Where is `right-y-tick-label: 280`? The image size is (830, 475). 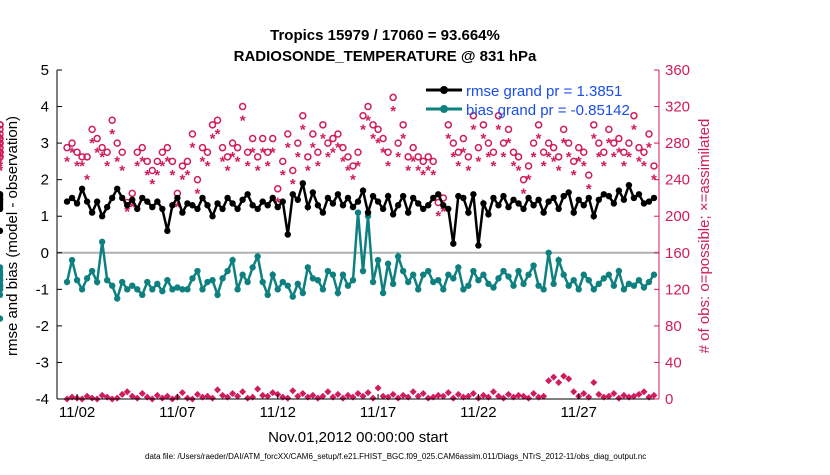 right-y-tick-label: 280 is located at coordinates (677, 143).